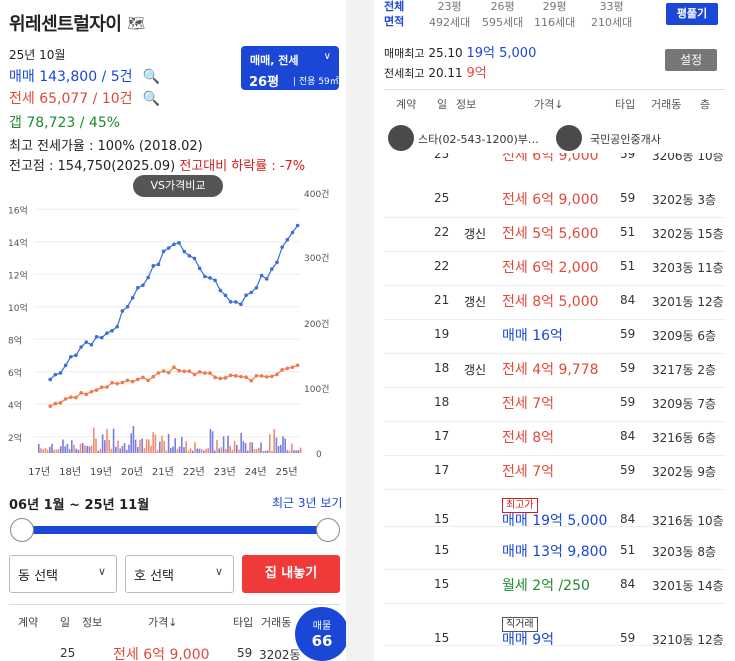 The height and width of the screenshot is (661, 735). I want to click on tab-all: 전체, so click(394, 6).